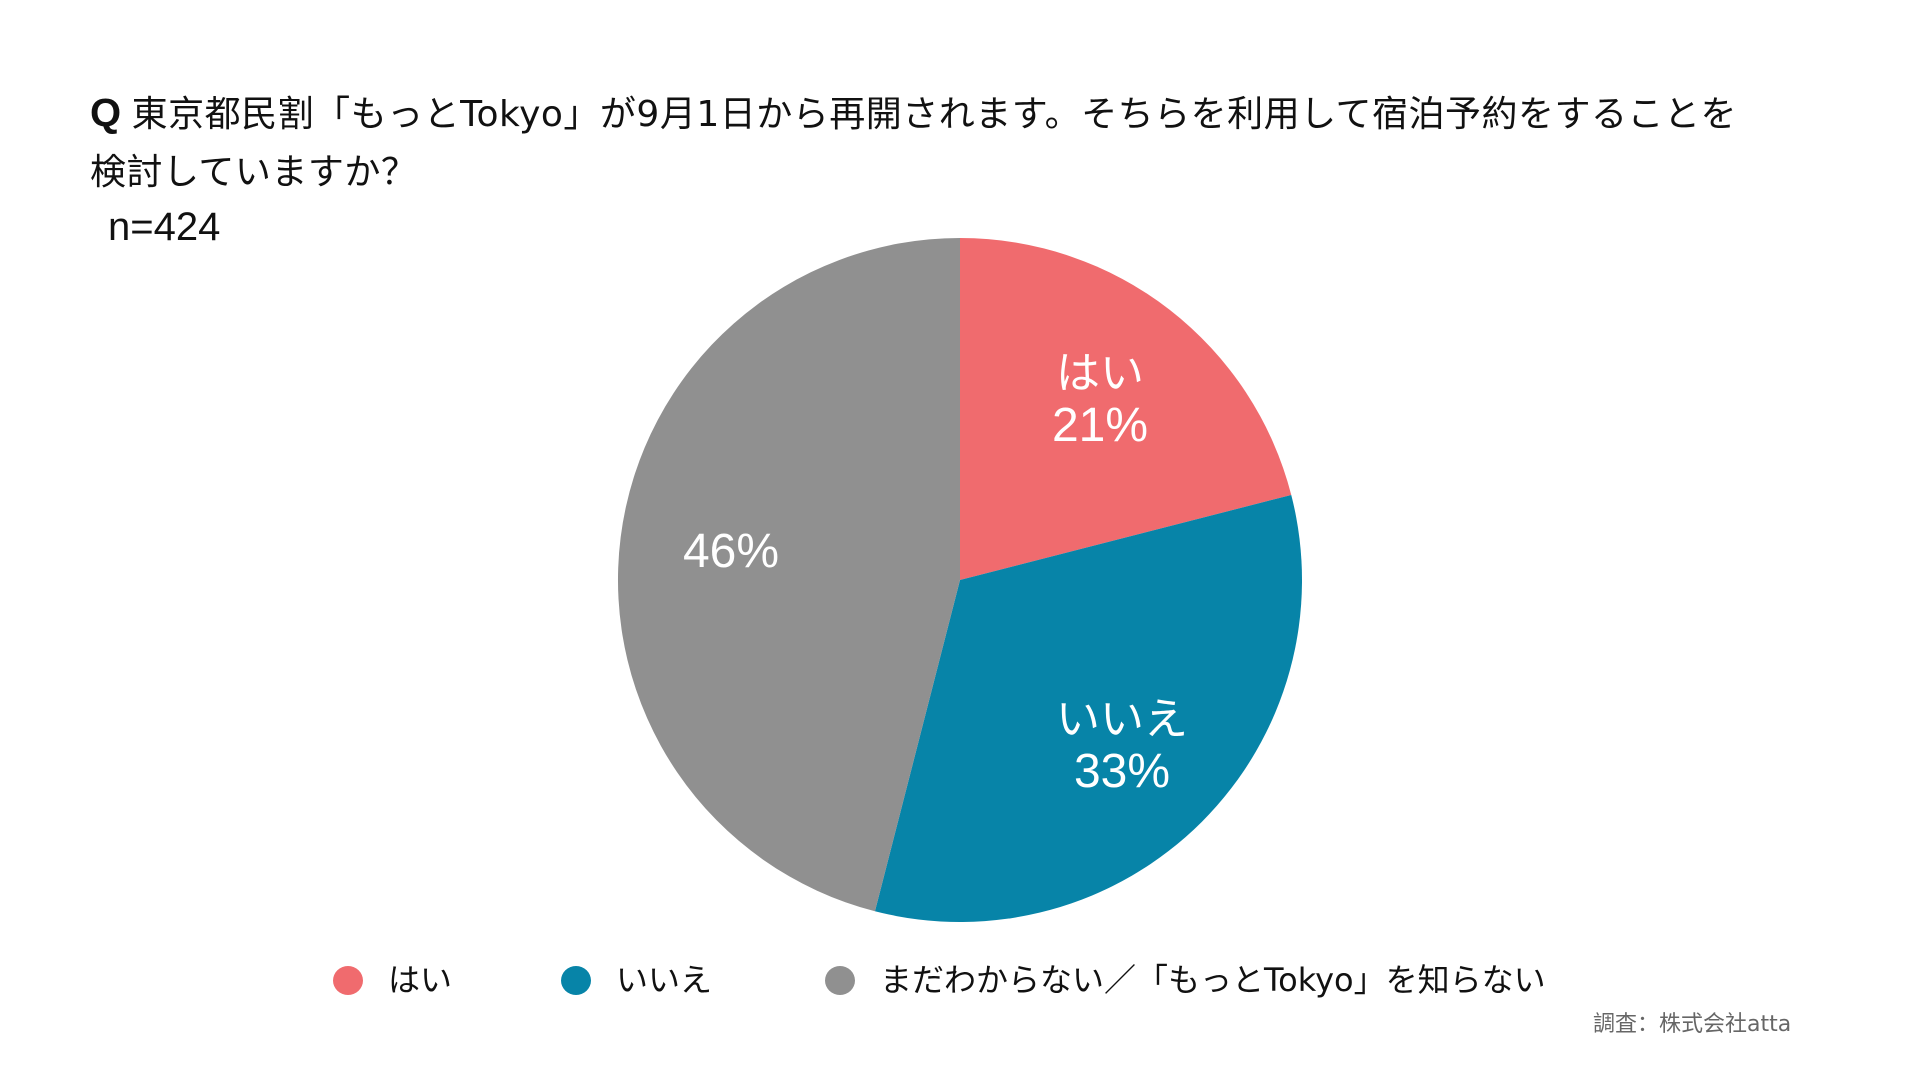 The image size is (1920, 1080). I want to click on slice-category: いいえ, so click(1122, 719).